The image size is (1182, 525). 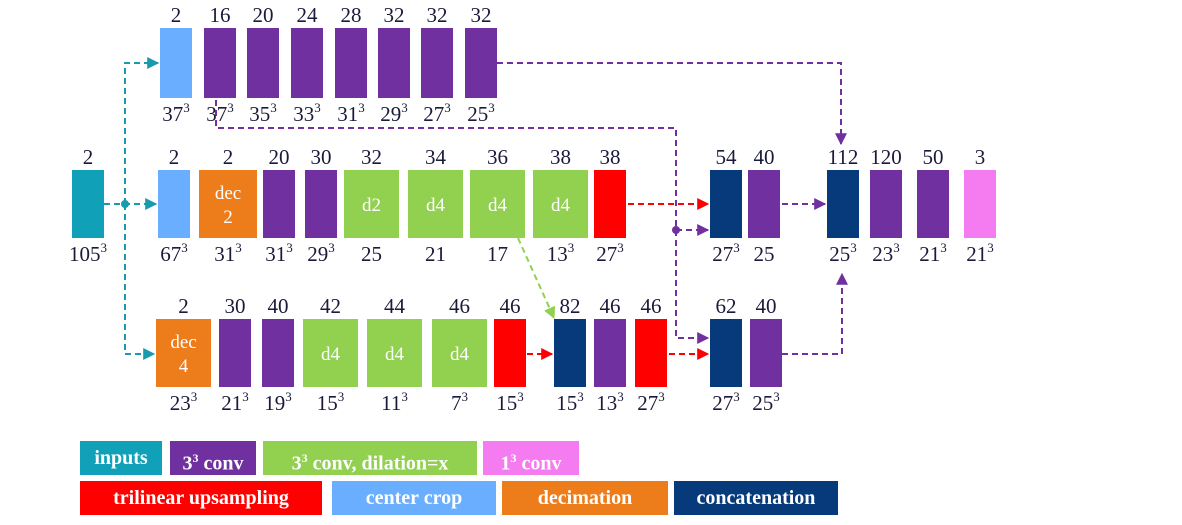 I want to click on layer-block-dilated: 42 153 d4, so click(x=330, y=354).